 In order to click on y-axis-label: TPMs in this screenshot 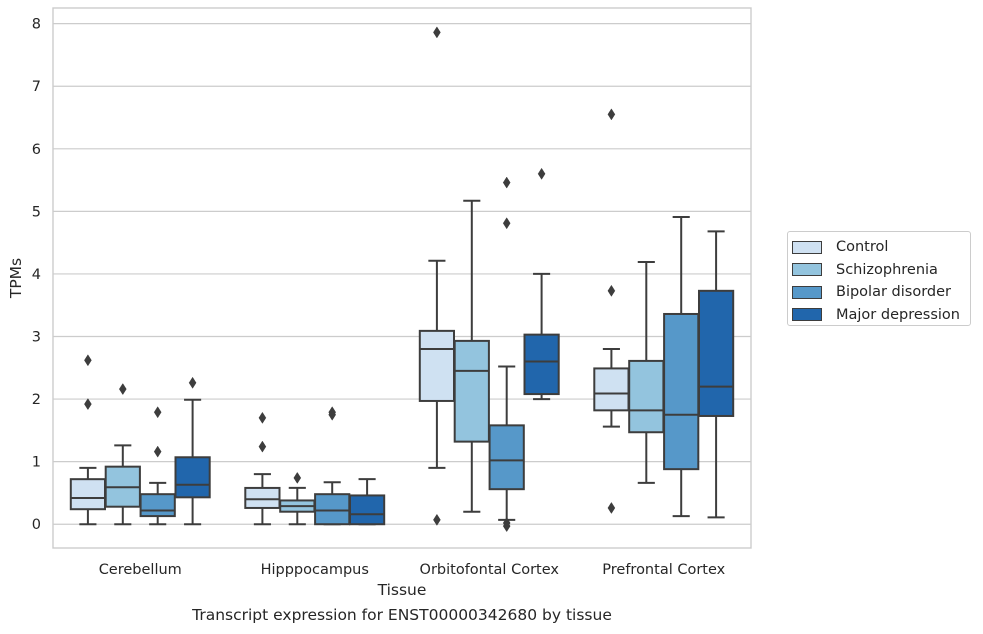, I will do `click(16, 278)`.